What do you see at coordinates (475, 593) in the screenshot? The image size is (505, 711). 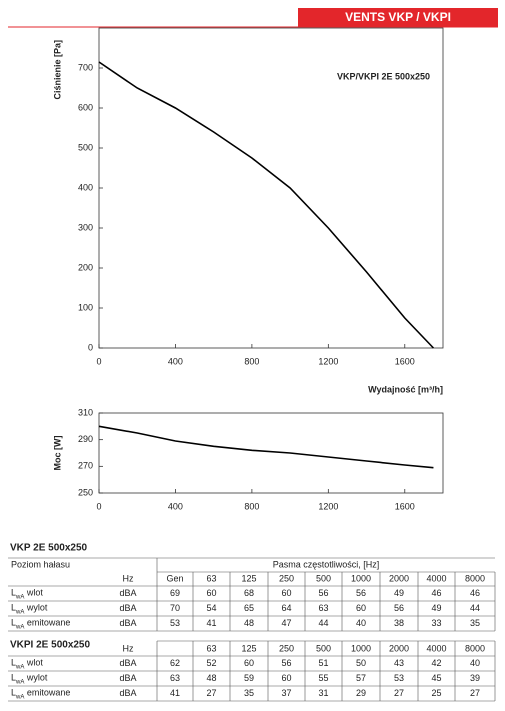 I see `cell-value: 46` at bounding box center [475, 593].